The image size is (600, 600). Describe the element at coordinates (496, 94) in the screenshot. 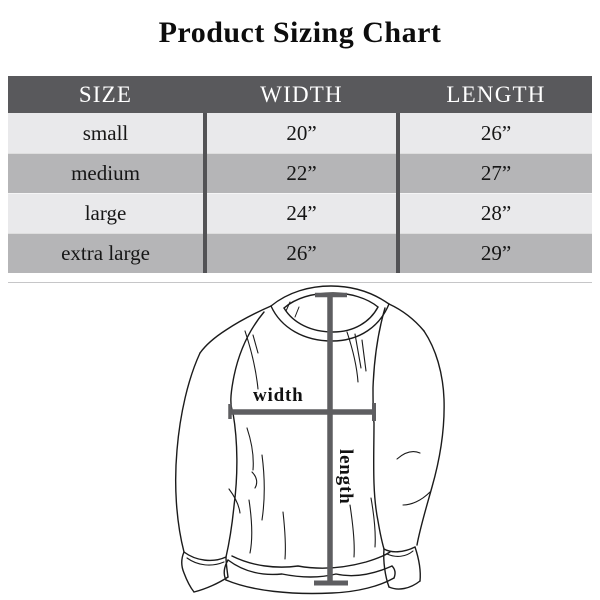

I see `column-header-length: LENGTH` at that location.